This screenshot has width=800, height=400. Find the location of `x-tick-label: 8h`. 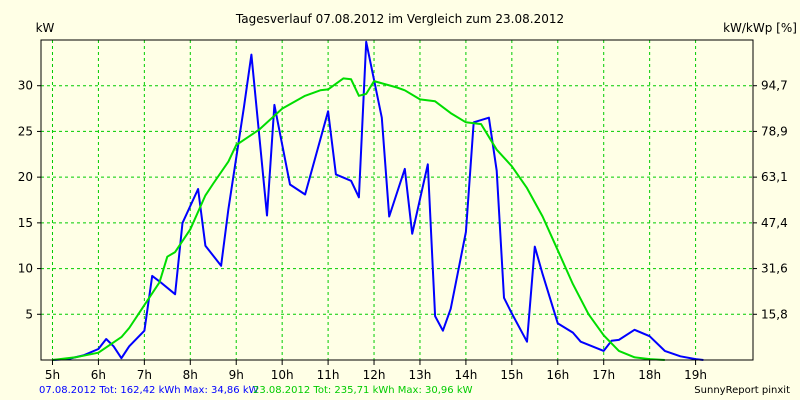

x-tick-label: 8h is located at coordinates (190, 375).